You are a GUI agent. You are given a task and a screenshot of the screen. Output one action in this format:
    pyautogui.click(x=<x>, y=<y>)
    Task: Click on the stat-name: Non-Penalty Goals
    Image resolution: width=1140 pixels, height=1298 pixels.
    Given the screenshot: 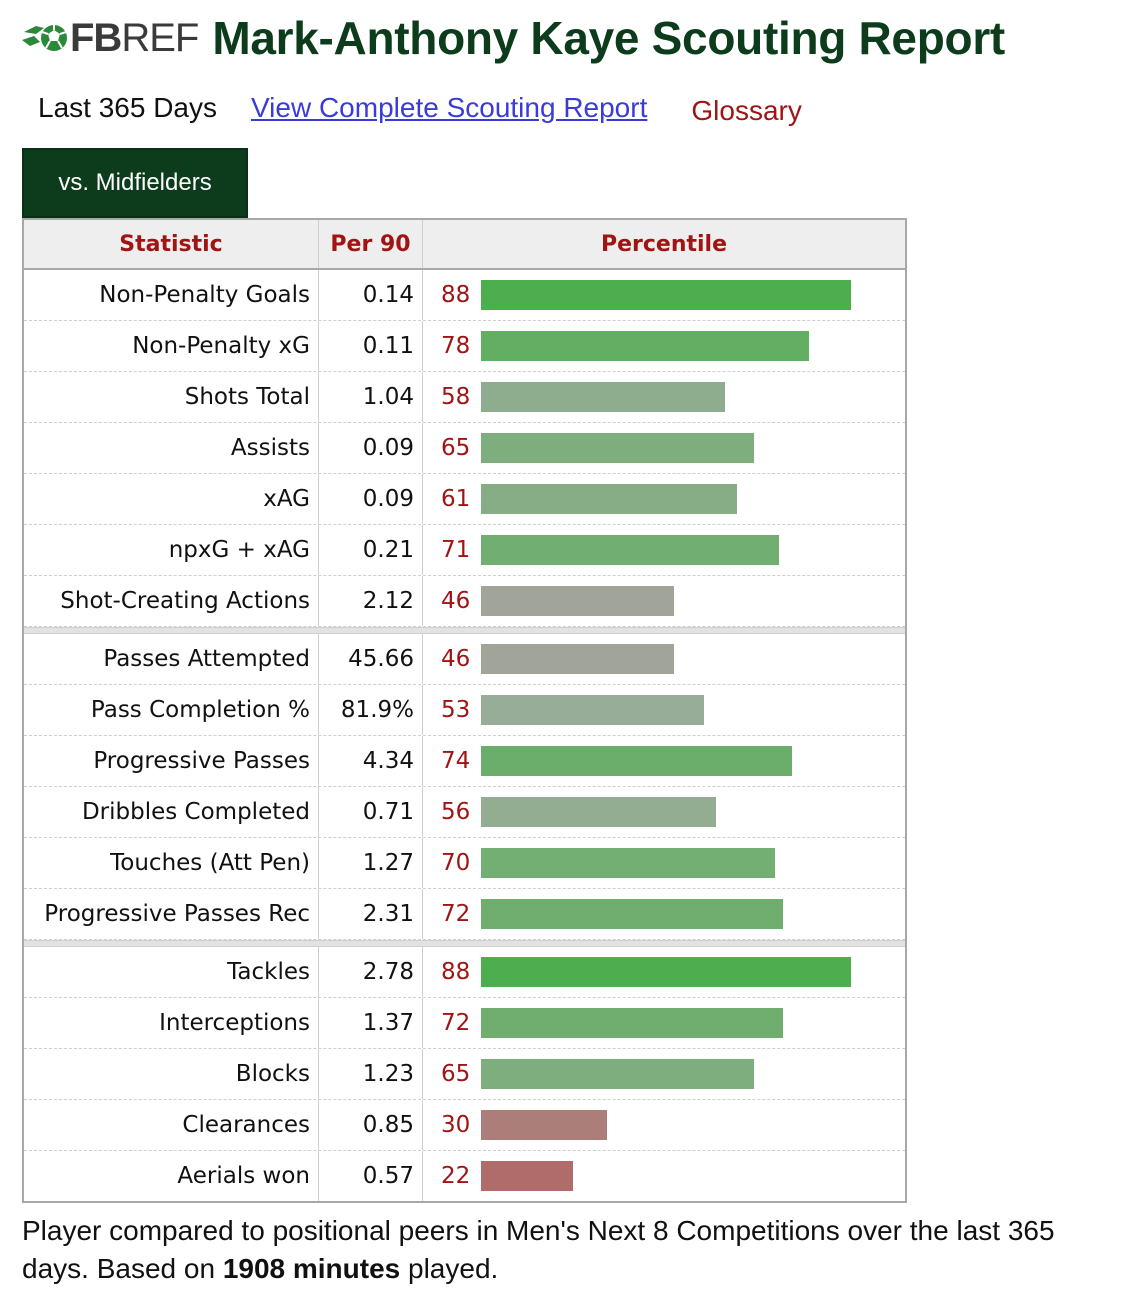 What is the action you would take?
    pyautogui.click(x=171, y=295)
    